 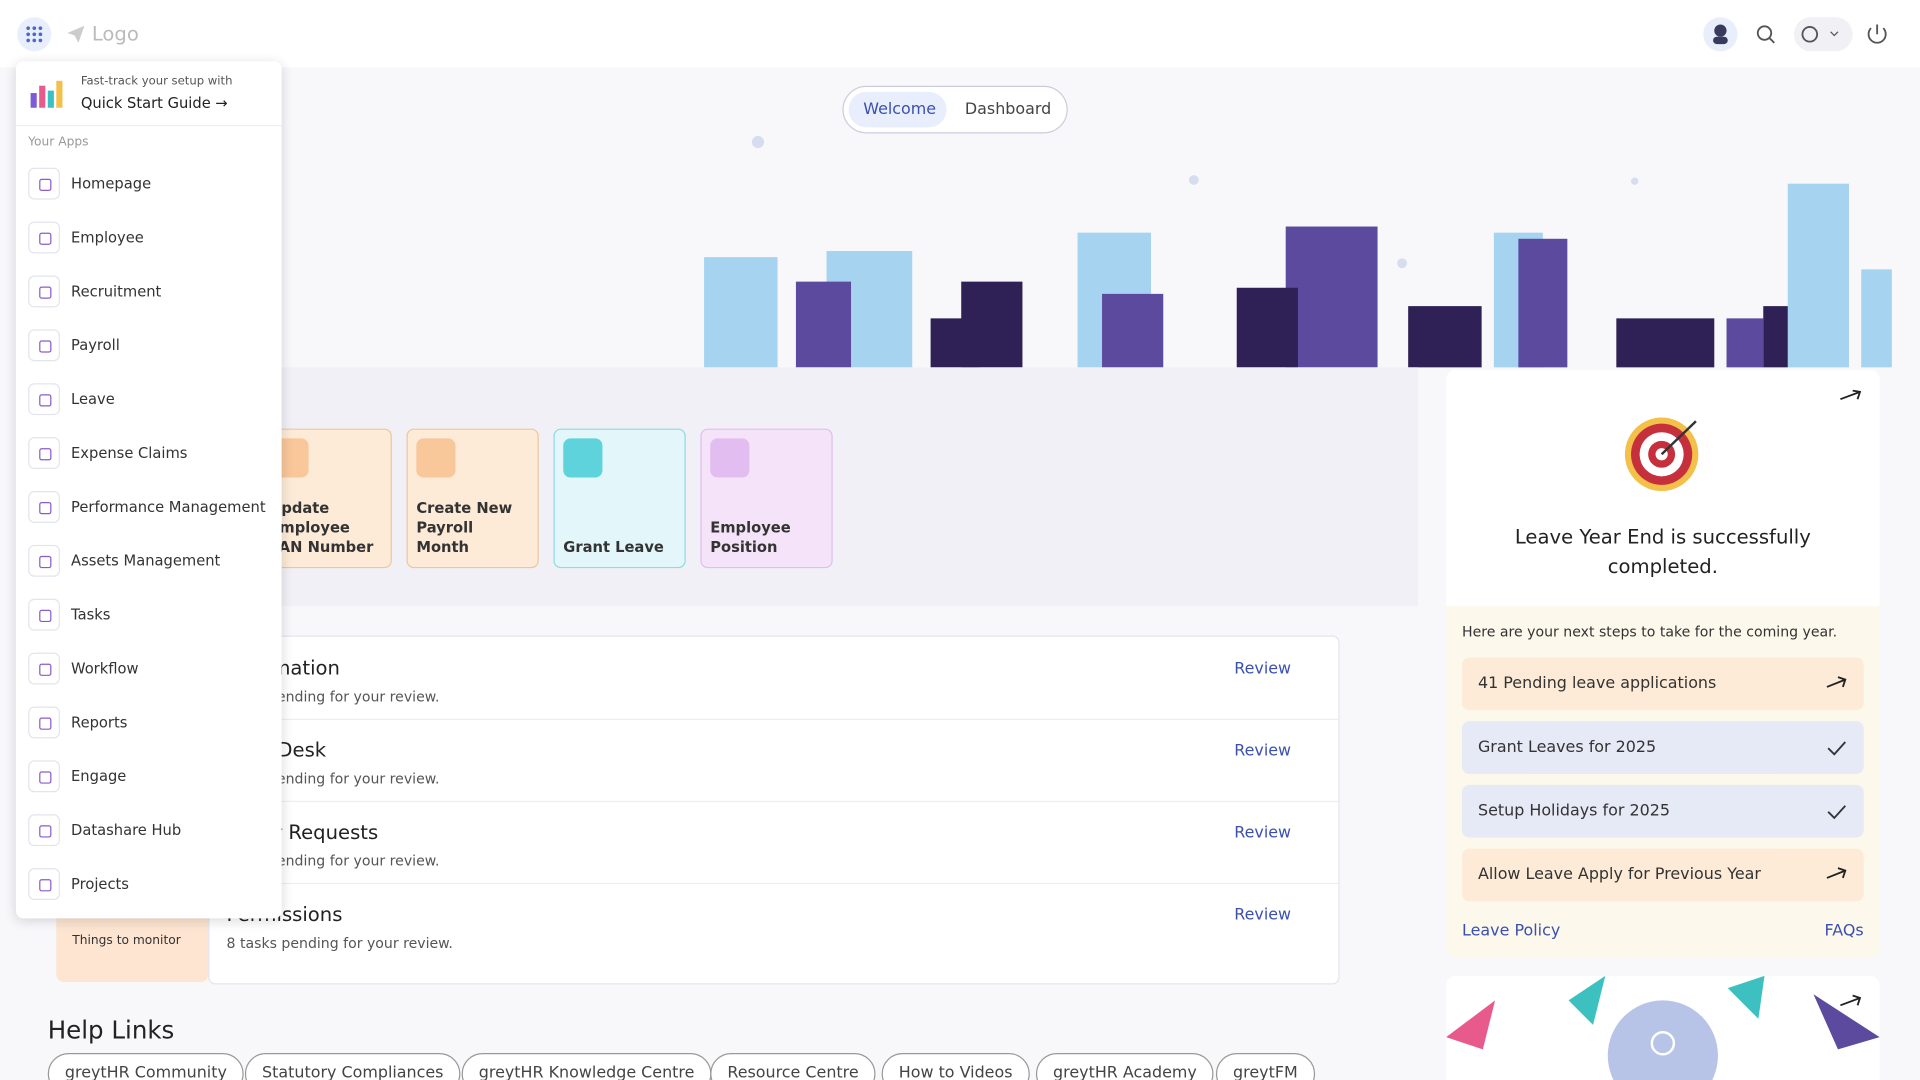 What do you see at coordinates (100, 884) in the screenshot?
I see `menu-label: Projects` at bounding box center [100, 884].